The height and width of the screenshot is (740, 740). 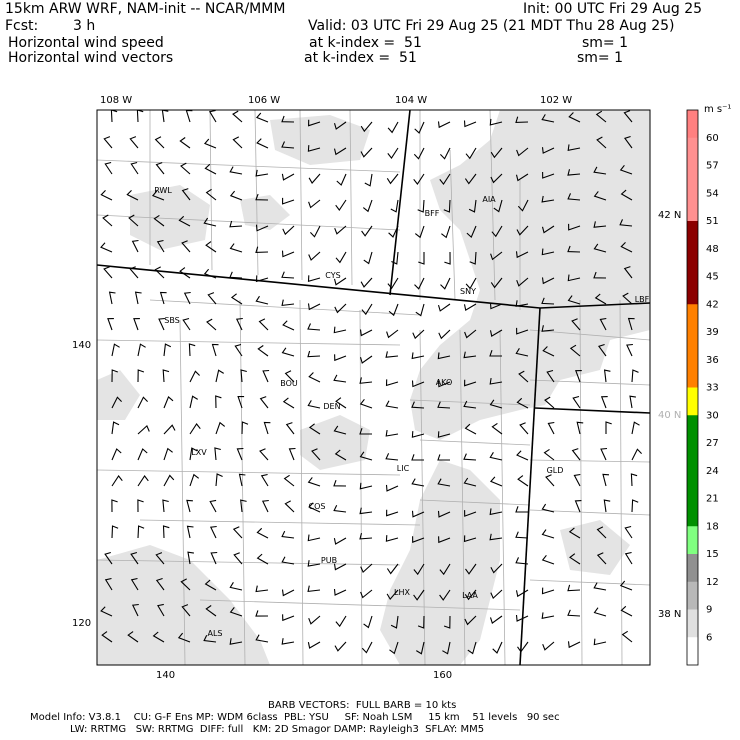 I want to click on lat-label-38n: 38 N, so click(x=670, y=614).